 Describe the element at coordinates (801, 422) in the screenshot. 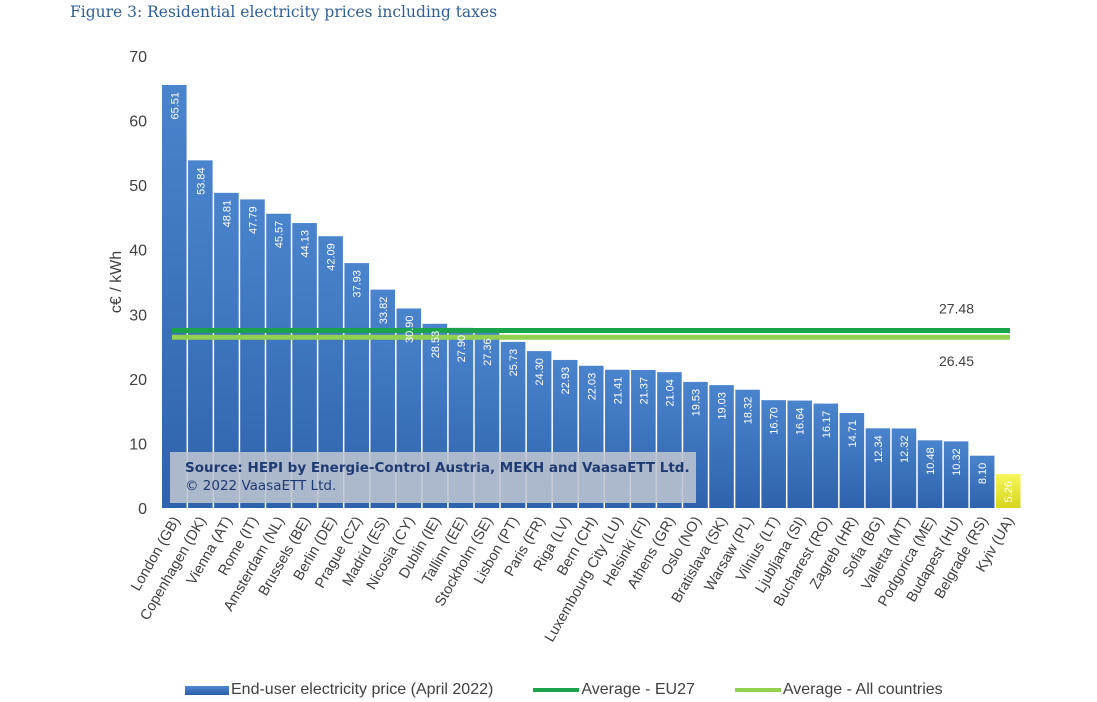

I see `data-label: 16.64` at that location.